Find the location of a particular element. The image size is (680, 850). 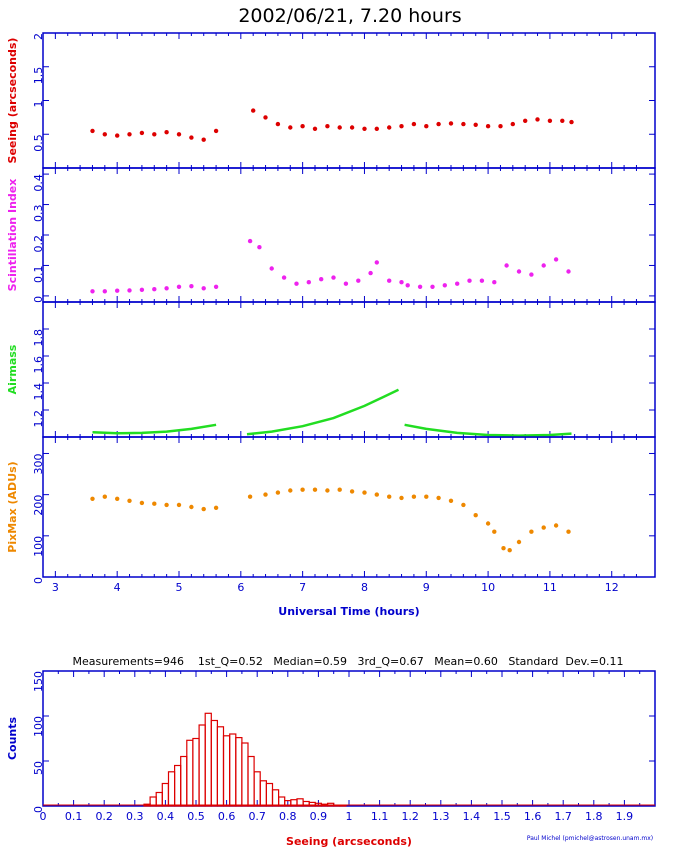

y-tick-label: 150 is located at coordinates (38, 681).